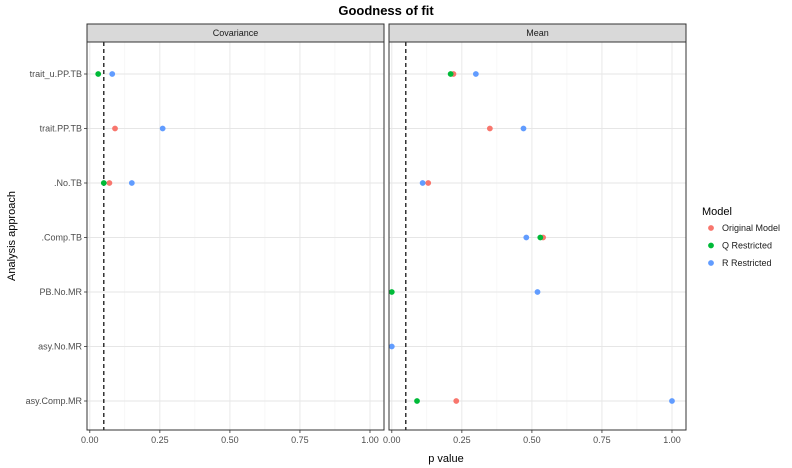  Describe the element at coordinates (717, 212) in the screenshot. I see `legend-title: Model` at that location.